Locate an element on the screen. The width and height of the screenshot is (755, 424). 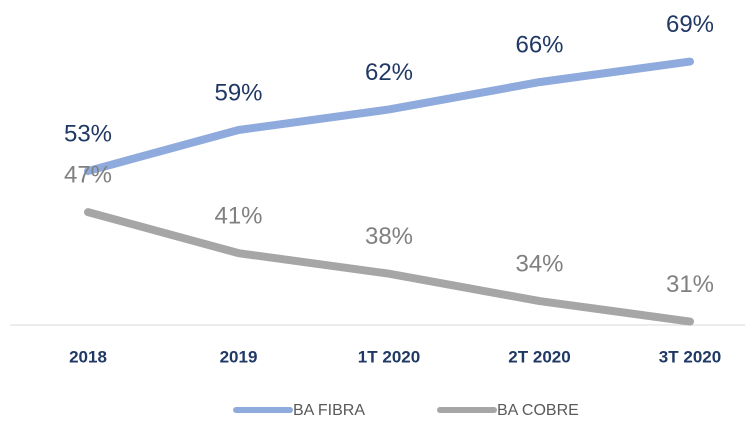
data-label: 41% is located at coordinates (238, 216).